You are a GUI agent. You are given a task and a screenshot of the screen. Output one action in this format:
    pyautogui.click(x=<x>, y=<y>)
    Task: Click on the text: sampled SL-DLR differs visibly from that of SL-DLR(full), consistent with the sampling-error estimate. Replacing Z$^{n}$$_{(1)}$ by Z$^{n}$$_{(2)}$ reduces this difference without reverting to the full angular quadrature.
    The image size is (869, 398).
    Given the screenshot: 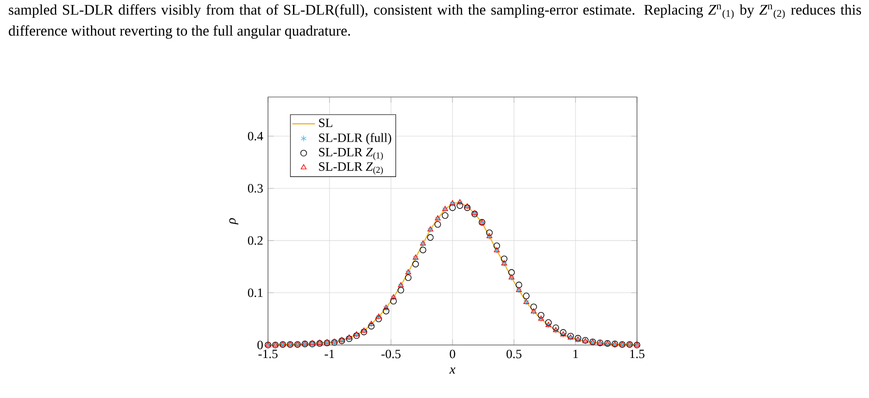 What is the action you would take?
    pyautogui.click(x=435, y=21)
    